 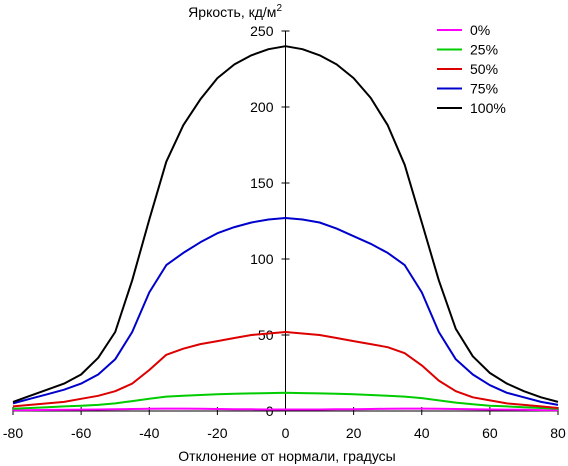 I want to click on y-axis-title-sup: 2, so click(x=279, y=8).